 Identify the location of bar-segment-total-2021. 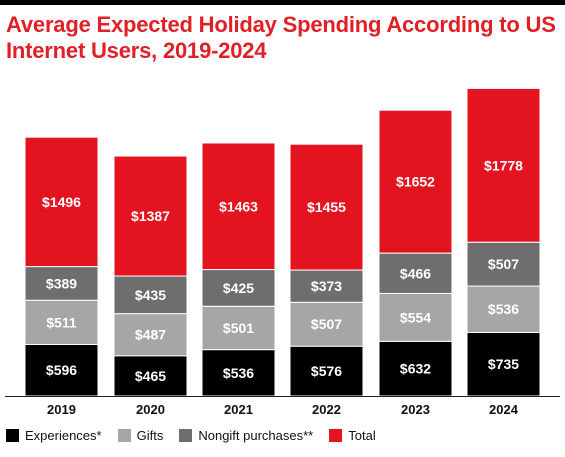
(238, 206).